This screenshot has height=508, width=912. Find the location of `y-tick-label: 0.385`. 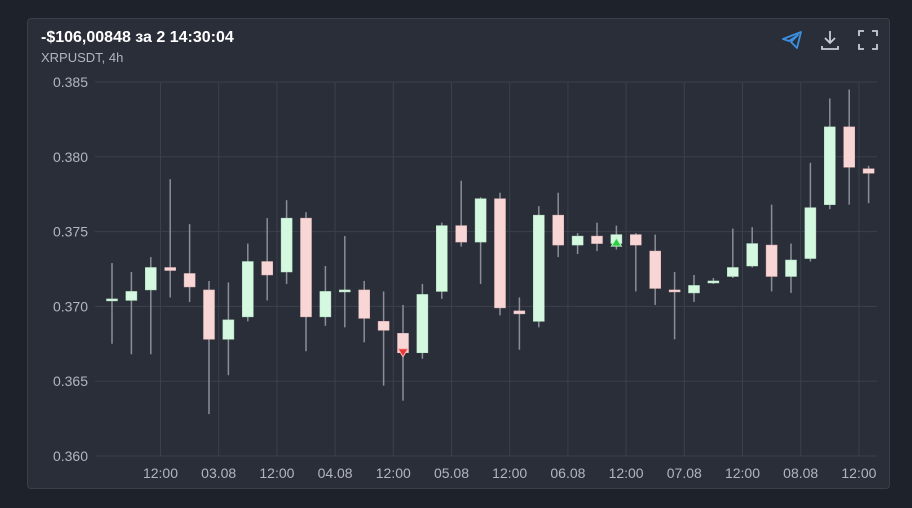

y-tick-label: 0.385 is located at coordinates (70, 82).